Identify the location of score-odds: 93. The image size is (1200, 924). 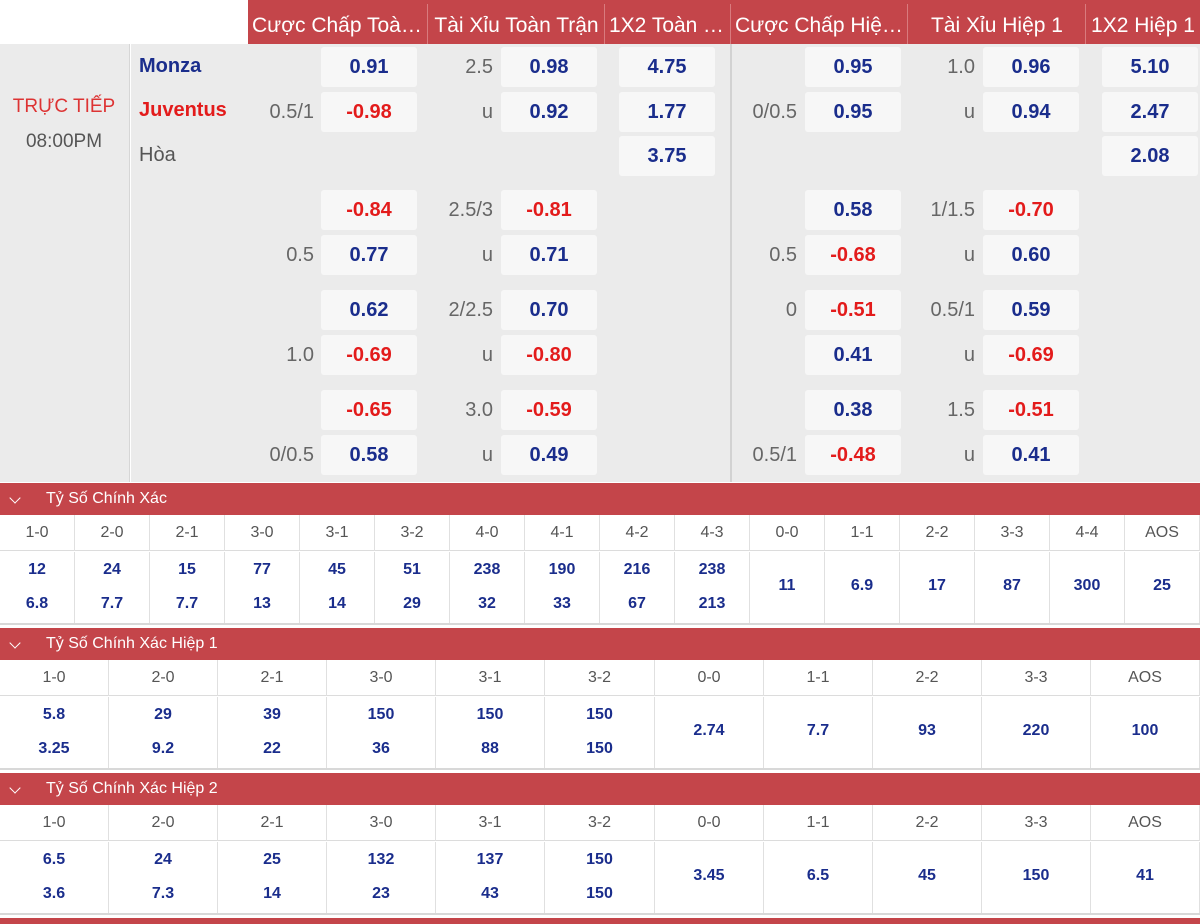
(927, 730).